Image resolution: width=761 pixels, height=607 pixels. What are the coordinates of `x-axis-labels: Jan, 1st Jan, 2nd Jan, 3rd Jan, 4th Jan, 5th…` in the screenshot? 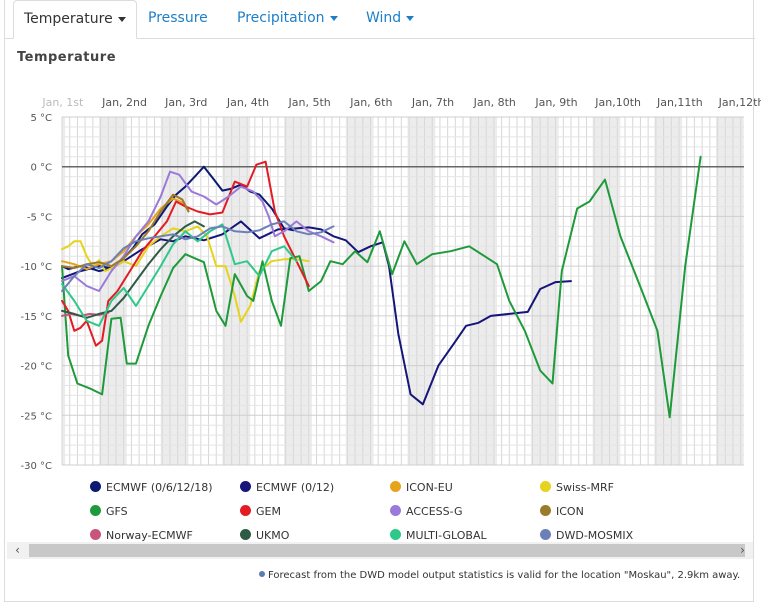 It's located at (401, 102).